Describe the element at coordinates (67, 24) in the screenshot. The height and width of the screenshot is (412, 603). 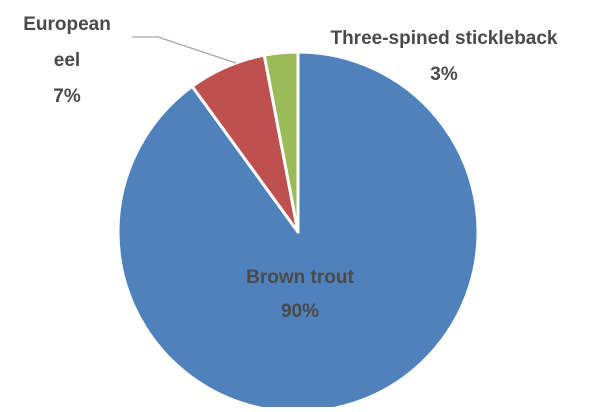
I see `data-label-eel-name-line1: European` at that location.